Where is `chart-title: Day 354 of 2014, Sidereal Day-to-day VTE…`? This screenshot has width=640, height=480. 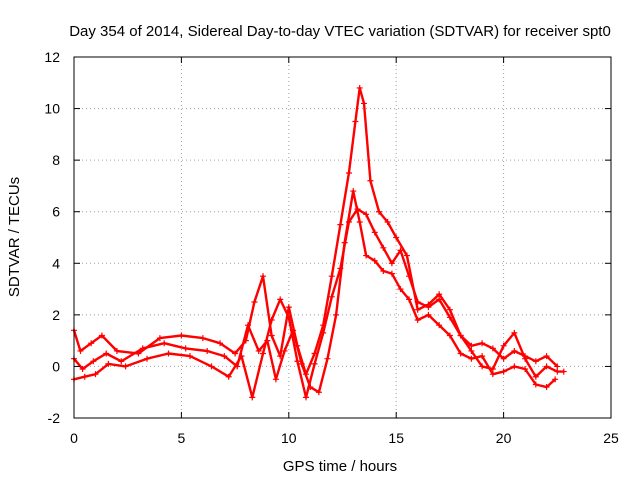 chart-title: Day 354 of 2014, Sidereal Day-to-day VTE… is located at coordinates (340, 31).